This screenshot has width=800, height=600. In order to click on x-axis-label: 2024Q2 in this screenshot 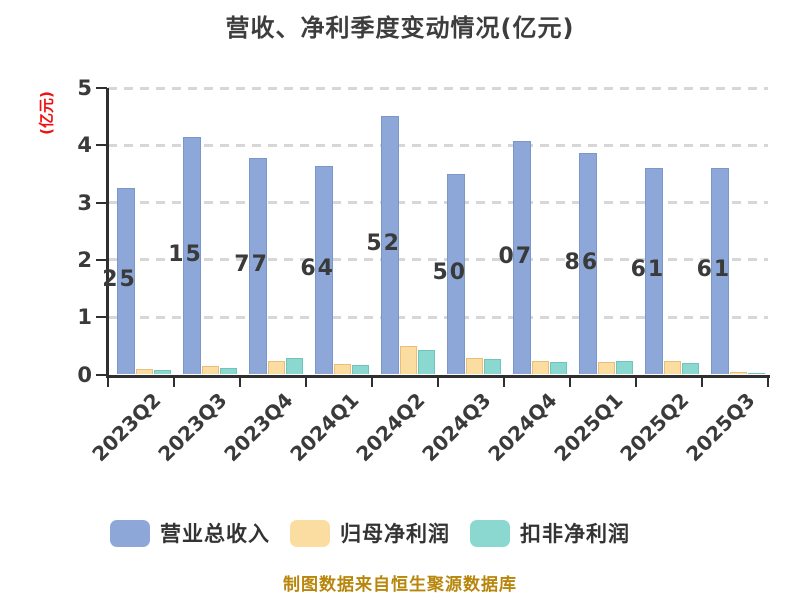, I will do `click(390, 427)`.